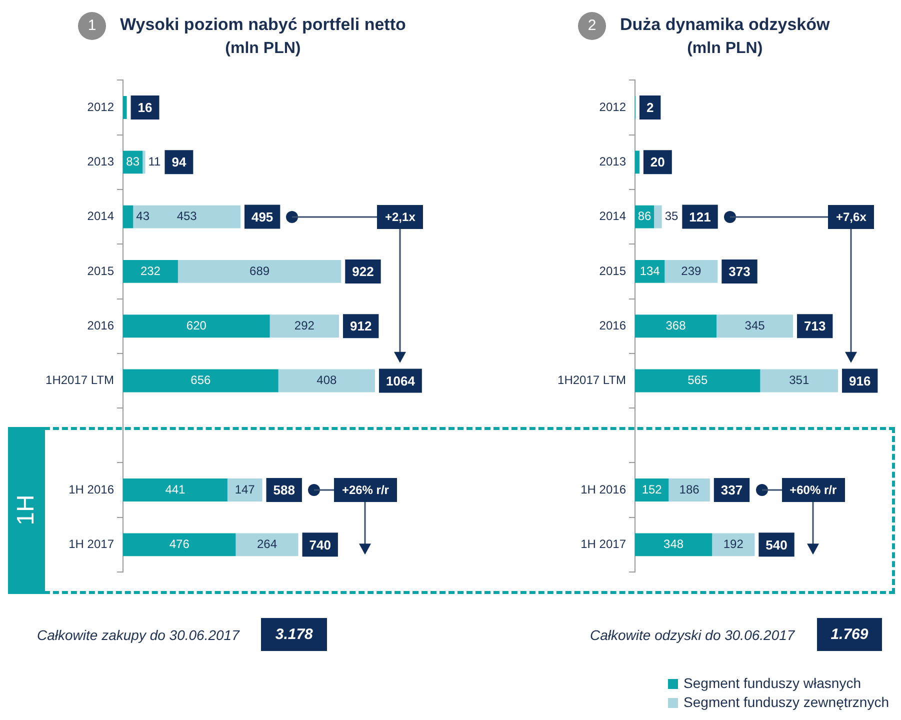  Describe the element at coordinates (645, 216) in the screenshot. I see `data-label: 86` at that location.